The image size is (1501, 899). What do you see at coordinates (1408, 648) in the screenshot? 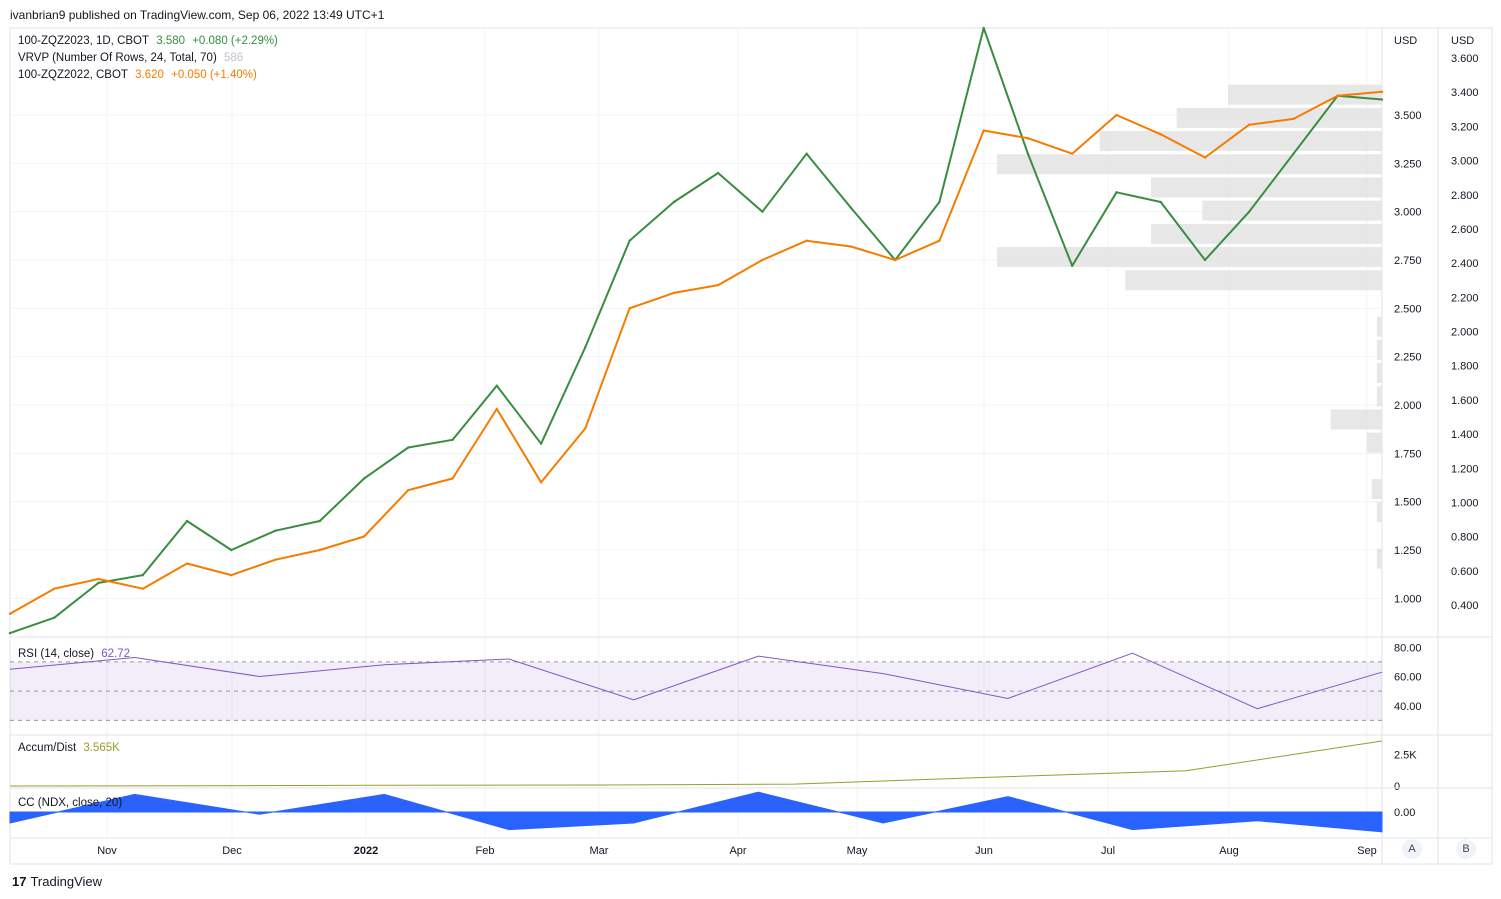
I see `rsi-tick-label: 80.00` at bounding box center [1408, 648].